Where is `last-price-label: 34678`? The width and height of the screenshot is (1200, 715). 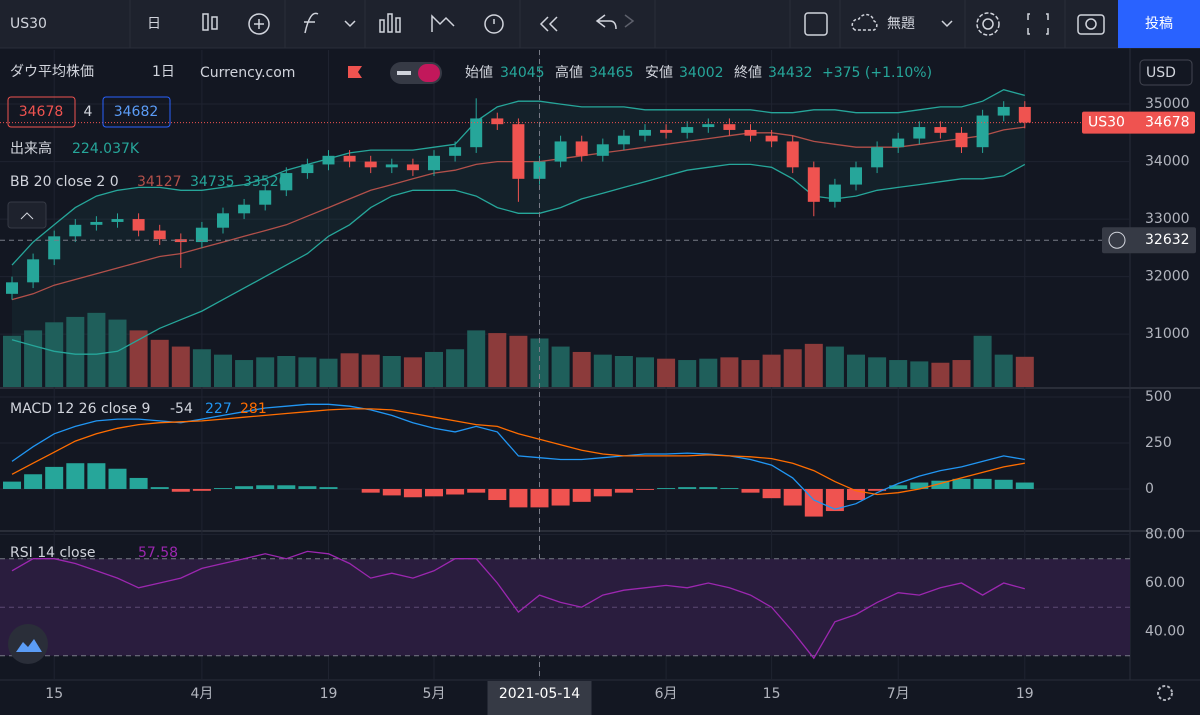
last-price-label: 34678 is located at coordinates (1167, 123).